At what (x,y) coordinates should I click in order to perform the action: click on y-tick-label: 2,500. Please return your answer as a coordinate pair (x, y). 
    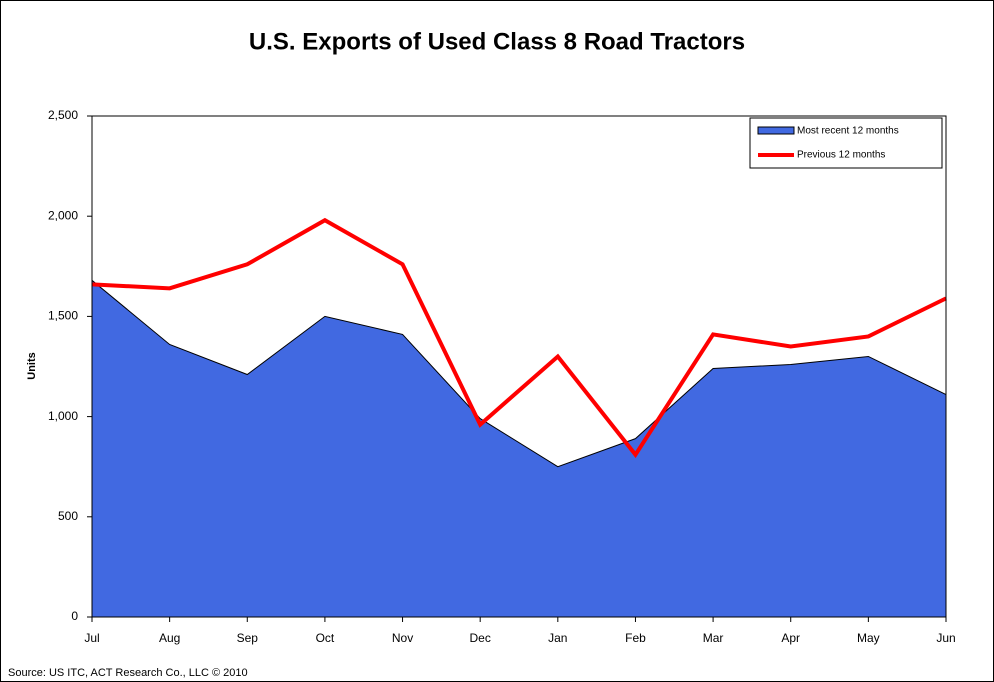
    Looking at the image, I should click on (63, 115).